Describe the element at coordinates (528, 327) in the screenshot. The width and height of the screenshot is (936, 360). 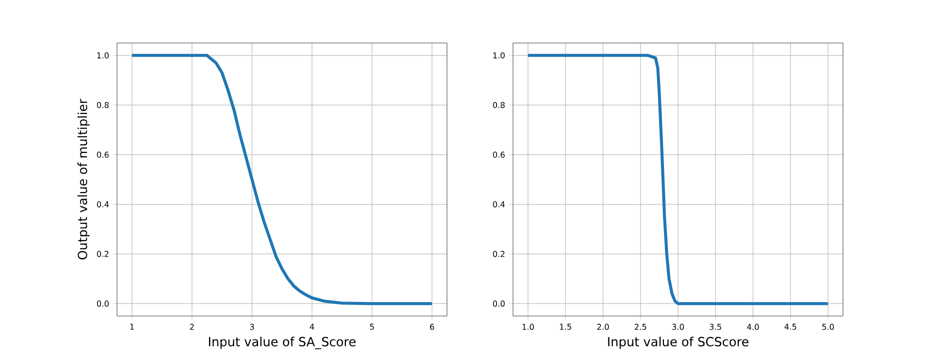
I see `x-tick-label: 1.0` at that location.